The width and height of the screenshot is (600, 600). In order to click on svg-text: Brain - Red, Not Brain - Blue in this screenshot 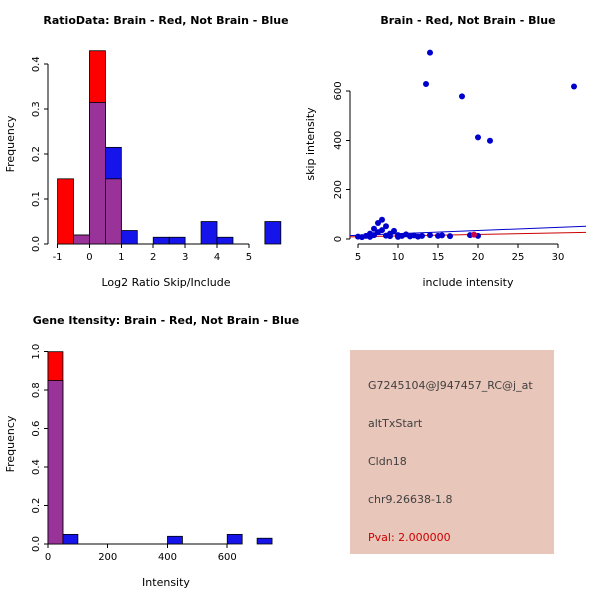, I will do `click(467, 20)`.